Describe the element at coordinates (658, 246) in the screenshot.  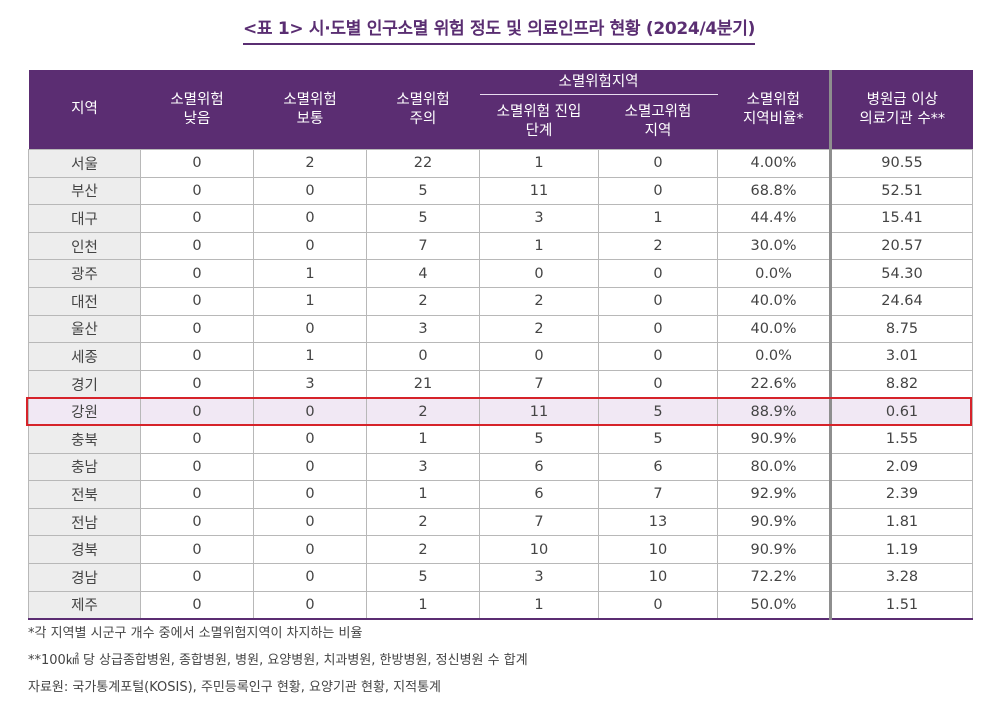
I see `cell-high: 2` at that location.